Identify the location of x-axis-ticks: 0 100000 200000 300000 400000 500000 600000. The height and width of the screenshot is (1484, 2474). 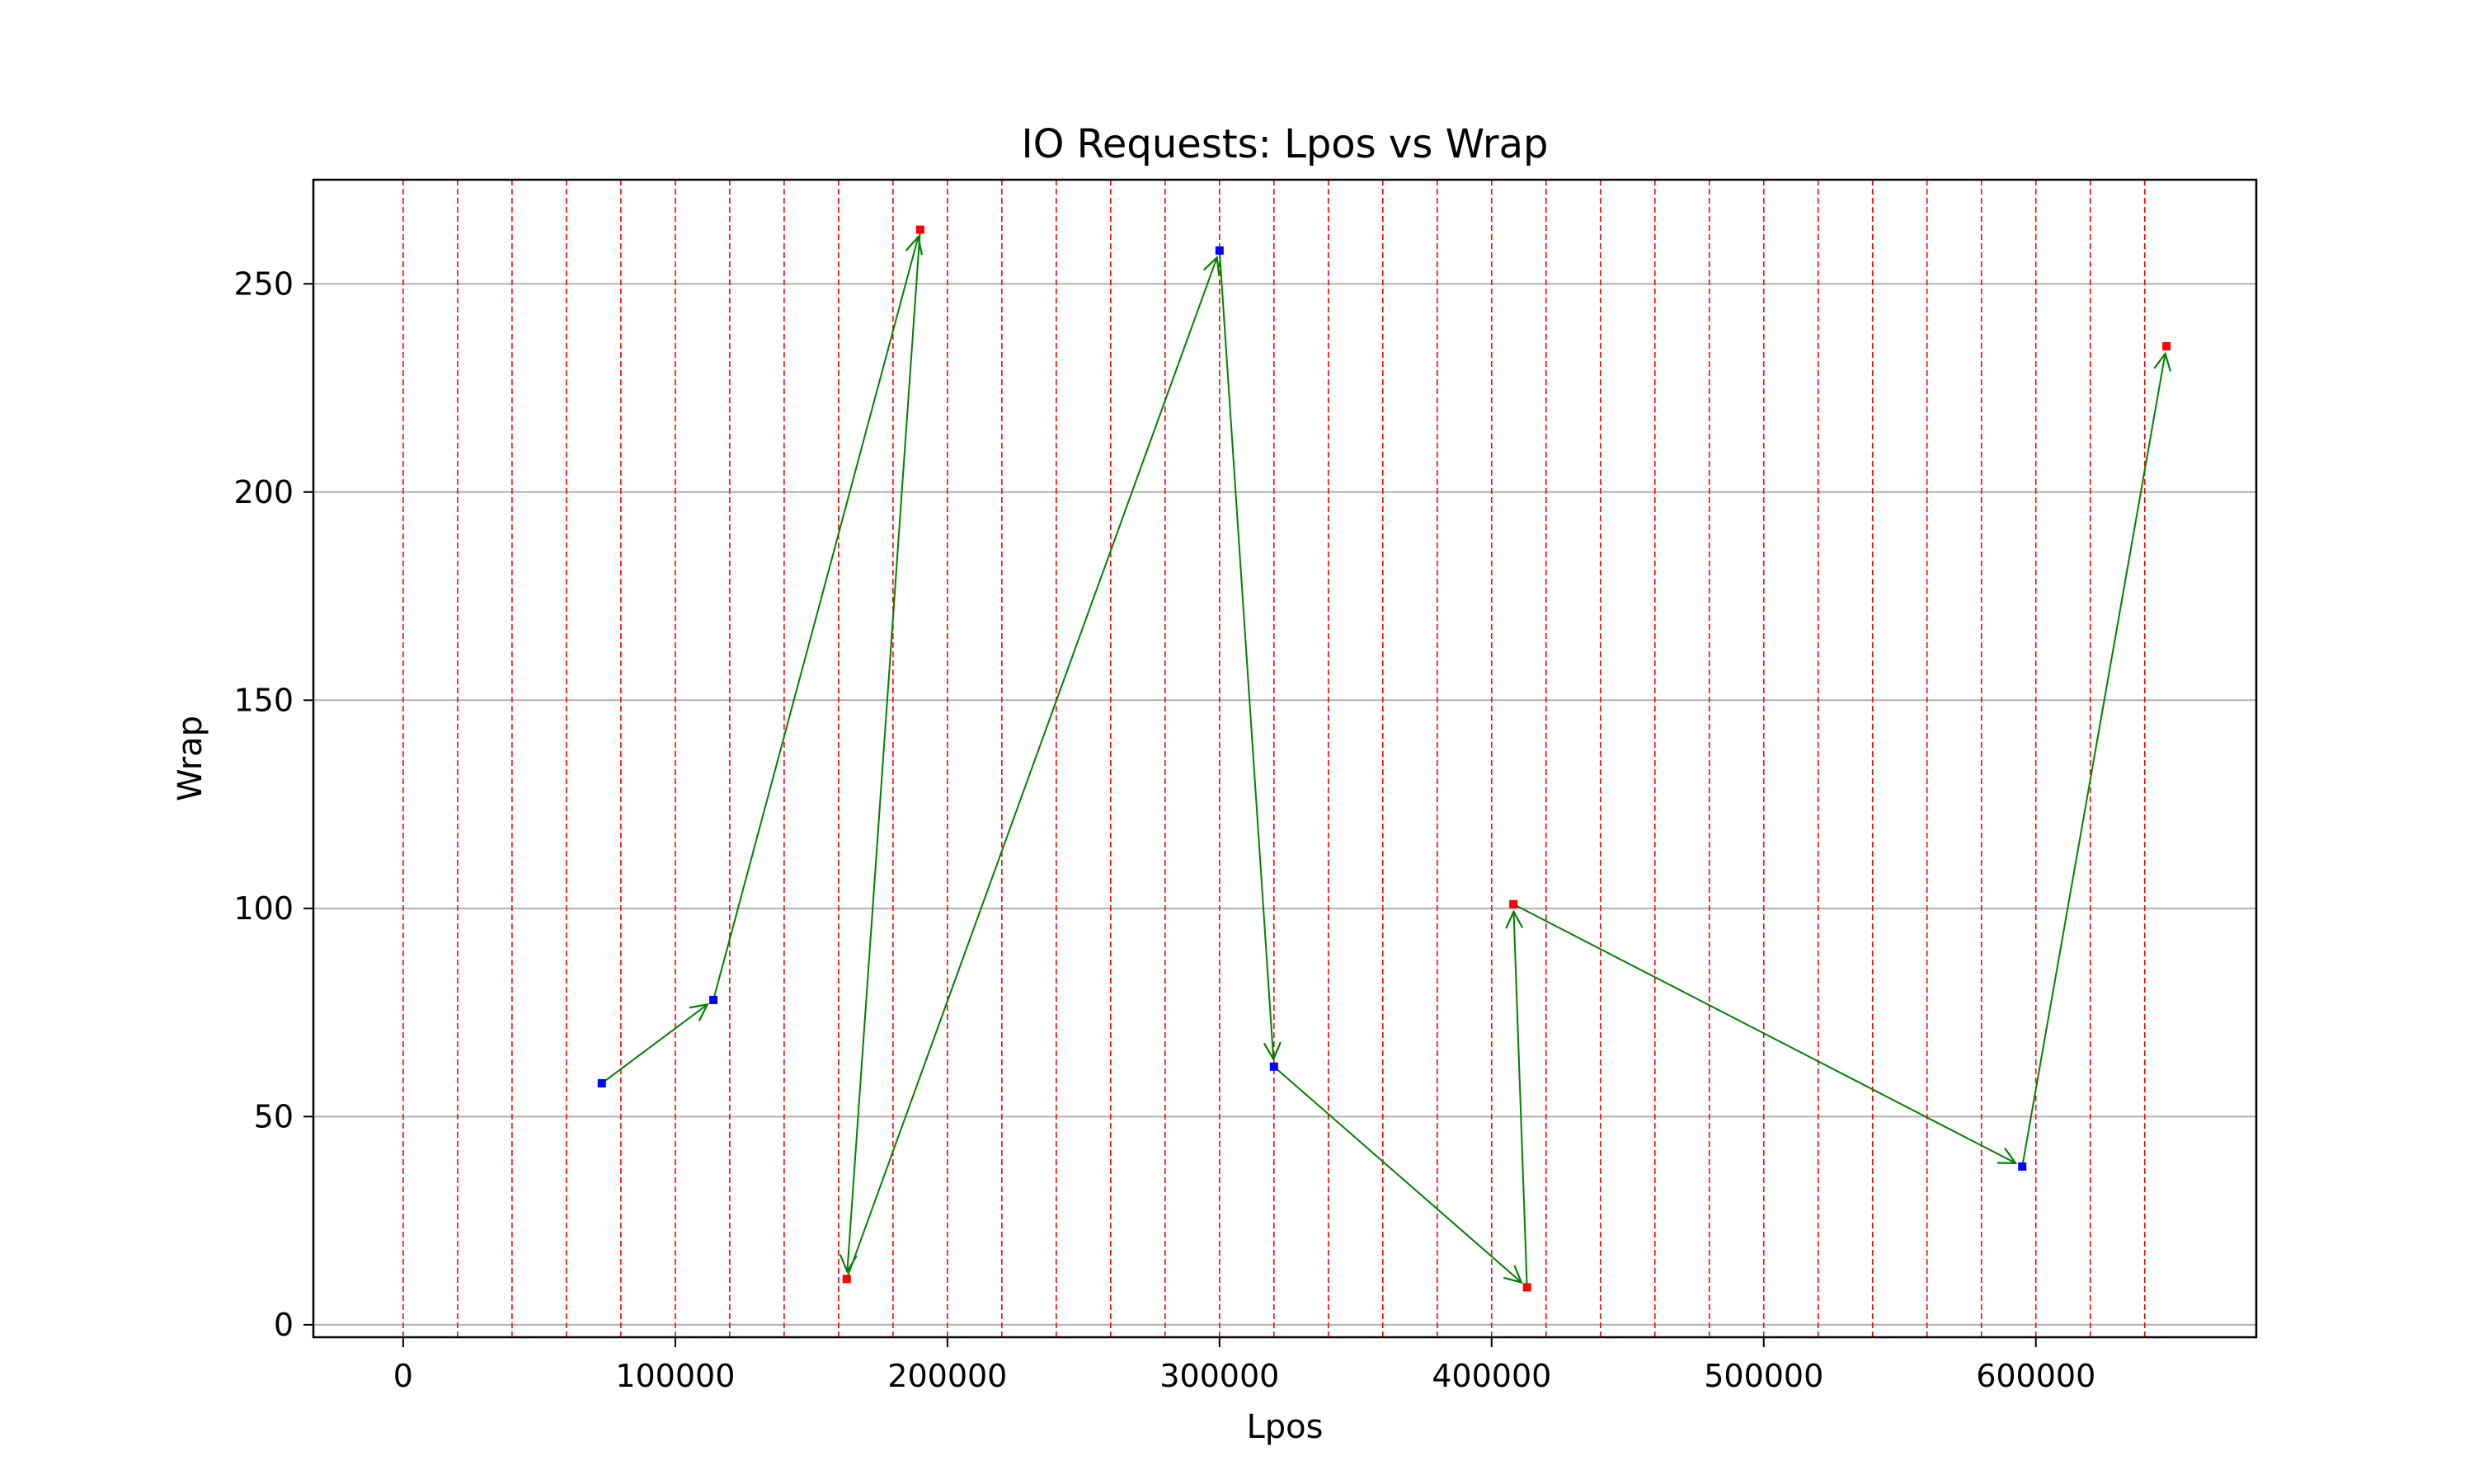
(1244, 1365).